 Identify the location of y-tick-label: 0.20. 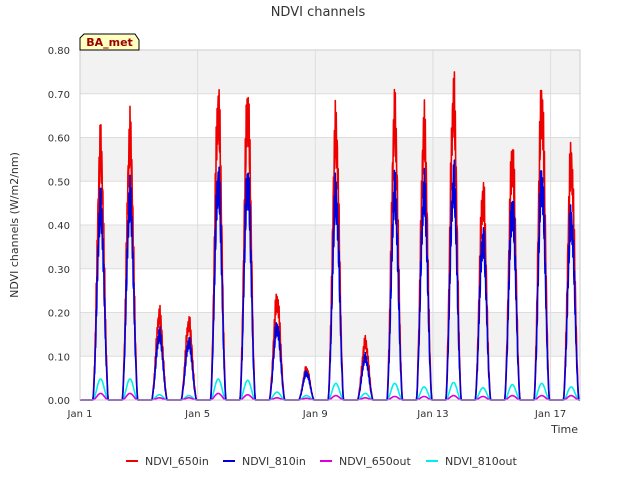
(59, 314).